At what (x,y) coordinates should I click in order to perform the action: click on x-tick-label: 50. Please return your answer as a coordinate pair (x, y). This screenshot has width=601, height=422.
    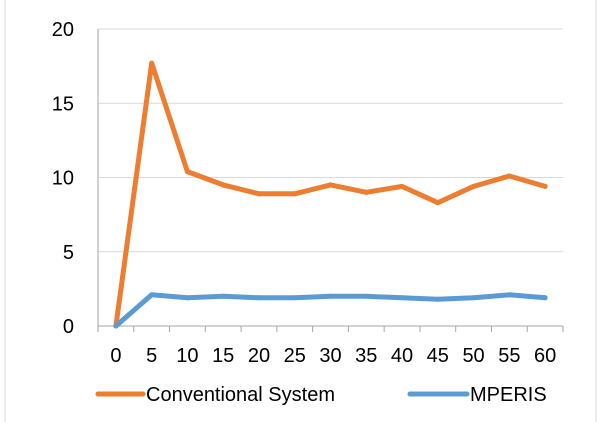
    Looking at the image, I should click on (473, 356).